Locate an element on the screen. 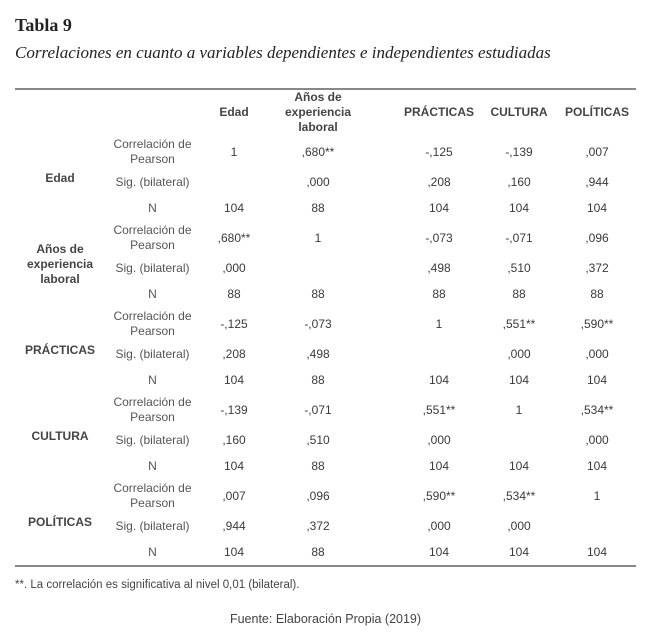 The width and height of the screenshot is (650, 638). table-cell: ,372 is located at coordinates (318, 525).